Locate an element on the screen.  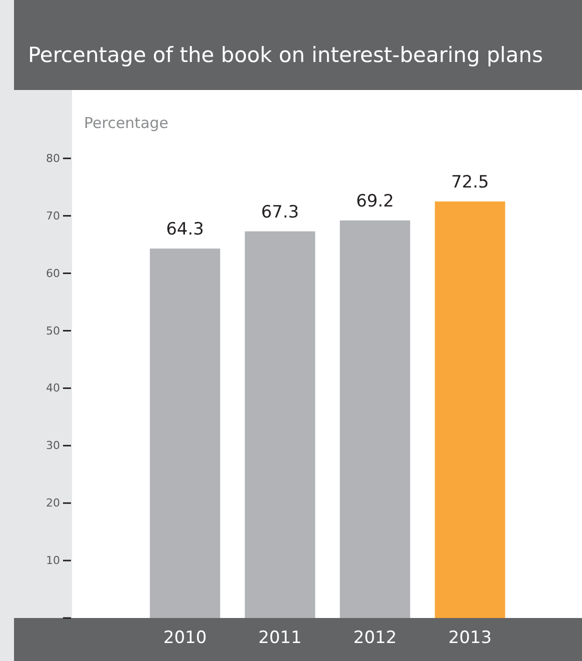
data-label: 67.3 is located at coordinates (280, 212).